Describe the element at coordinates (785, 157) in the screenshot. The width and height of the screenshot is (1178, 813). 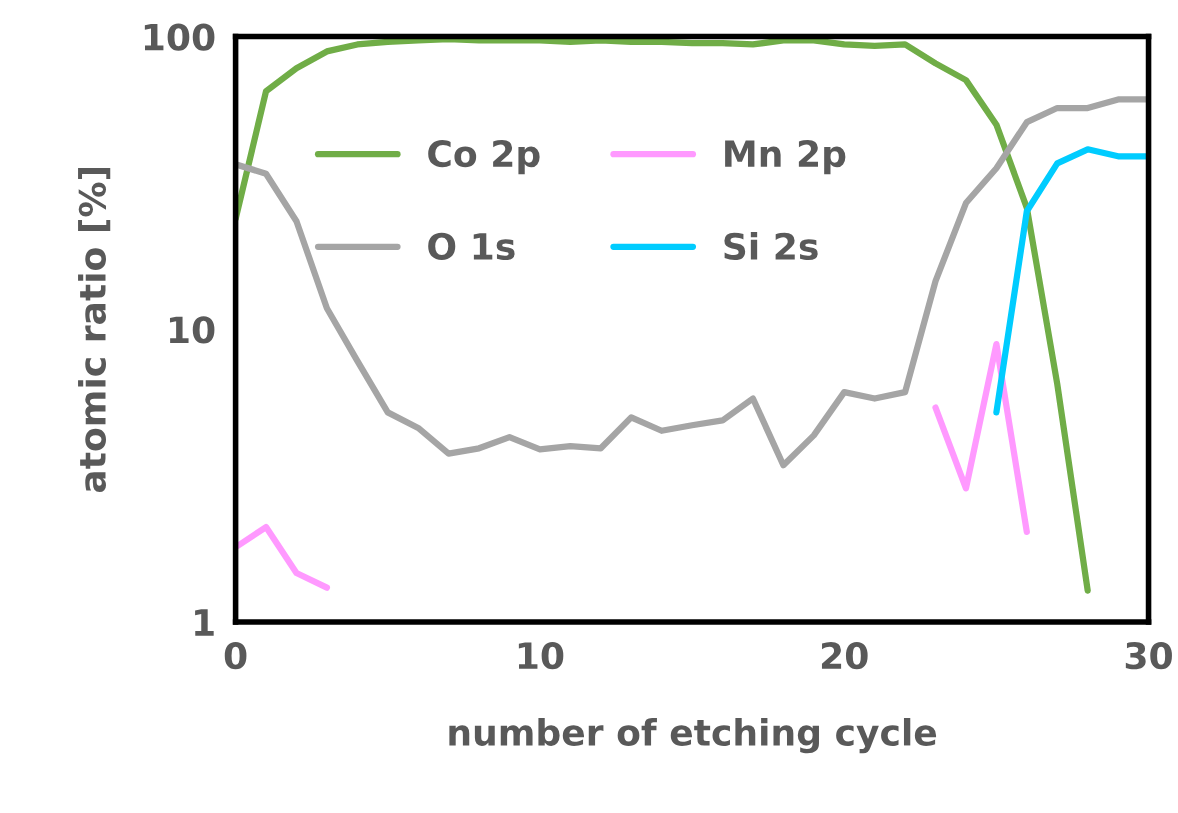
I see `legend-label: Mn 2p` at that location.